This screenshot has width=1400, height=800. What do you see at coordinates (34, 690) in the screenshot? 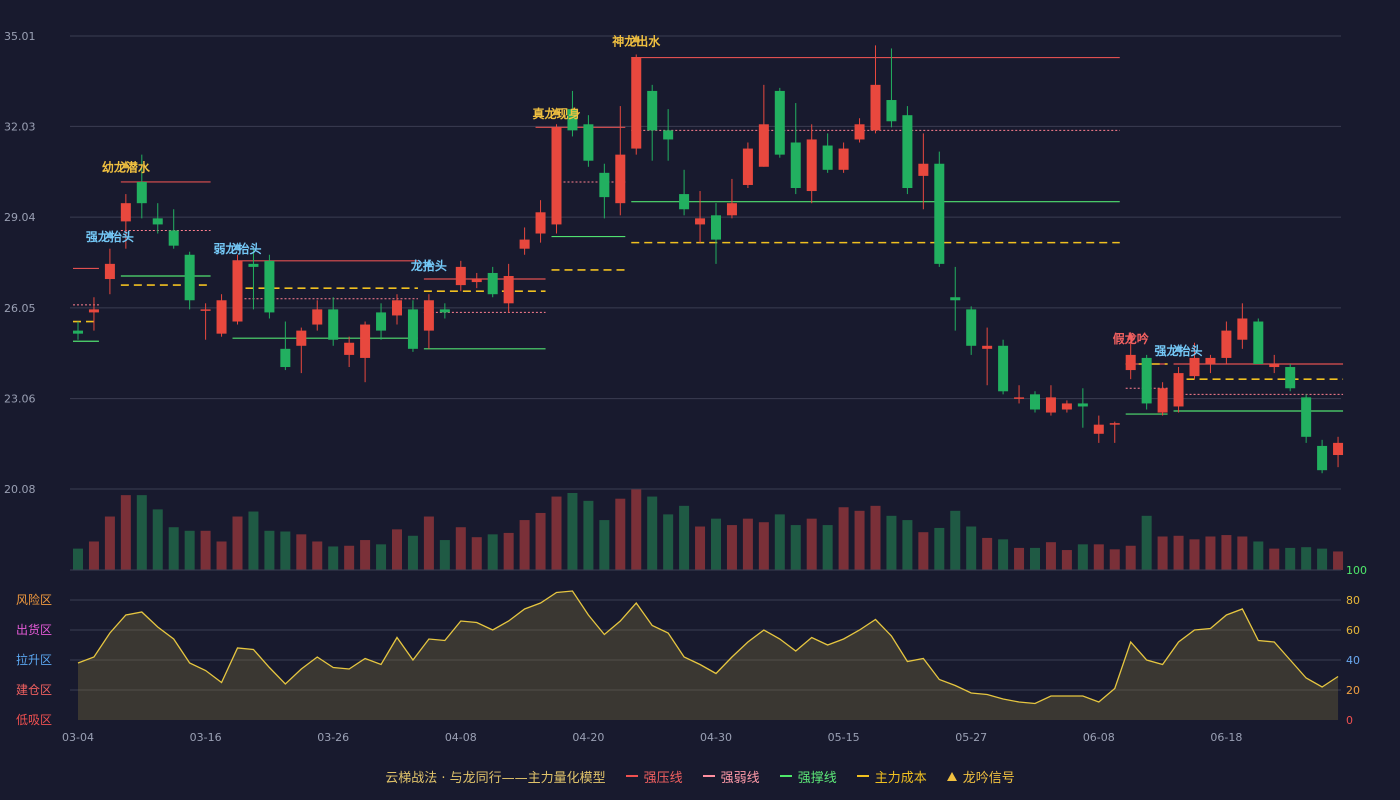
I see `emotion-zone-label: 建仓区` at bounding box center [34, 690].